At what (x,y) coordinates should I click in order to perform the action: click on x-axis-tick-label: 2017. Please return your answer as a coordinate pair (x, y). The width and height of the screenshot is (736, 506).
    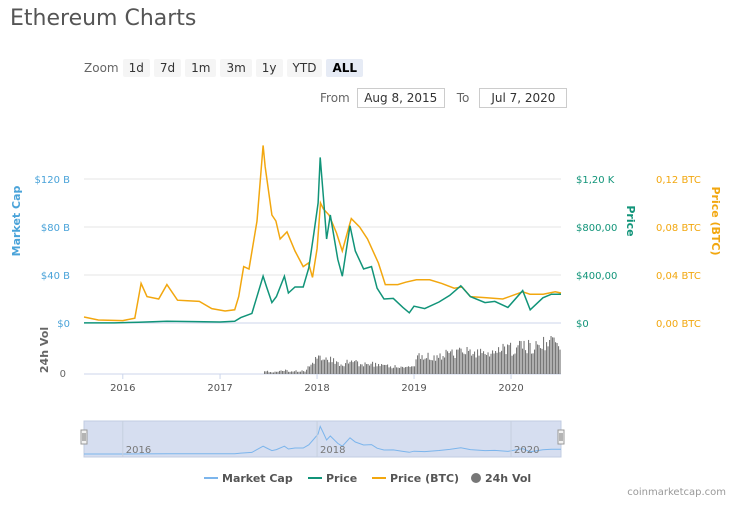
    Looking at the image, I should click on (219, 388).